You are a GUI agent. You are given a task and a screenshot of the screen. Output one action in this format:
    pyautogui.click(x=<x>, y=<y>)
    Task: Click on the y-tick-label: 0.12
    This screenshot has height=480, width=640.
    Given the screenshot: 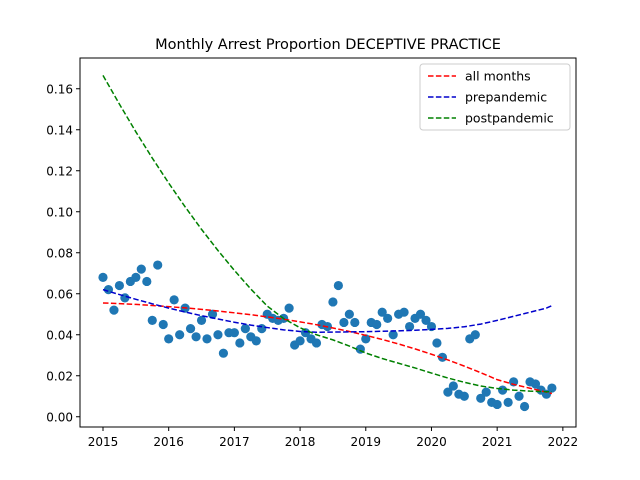 What is the action you would take?
    pyautogui.click(x=59, y=171)
    